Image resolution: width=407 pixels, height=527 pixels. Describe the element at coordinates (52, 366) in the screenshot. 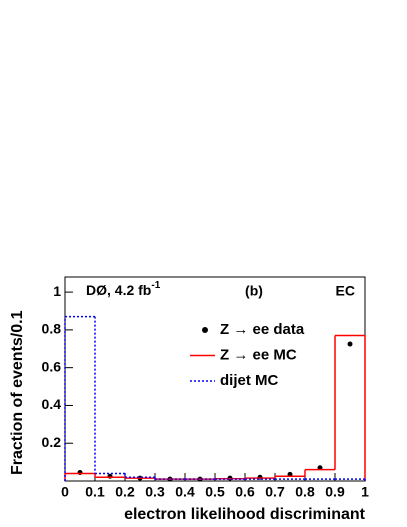

I see `y-tick-label: 0.6` at that location.